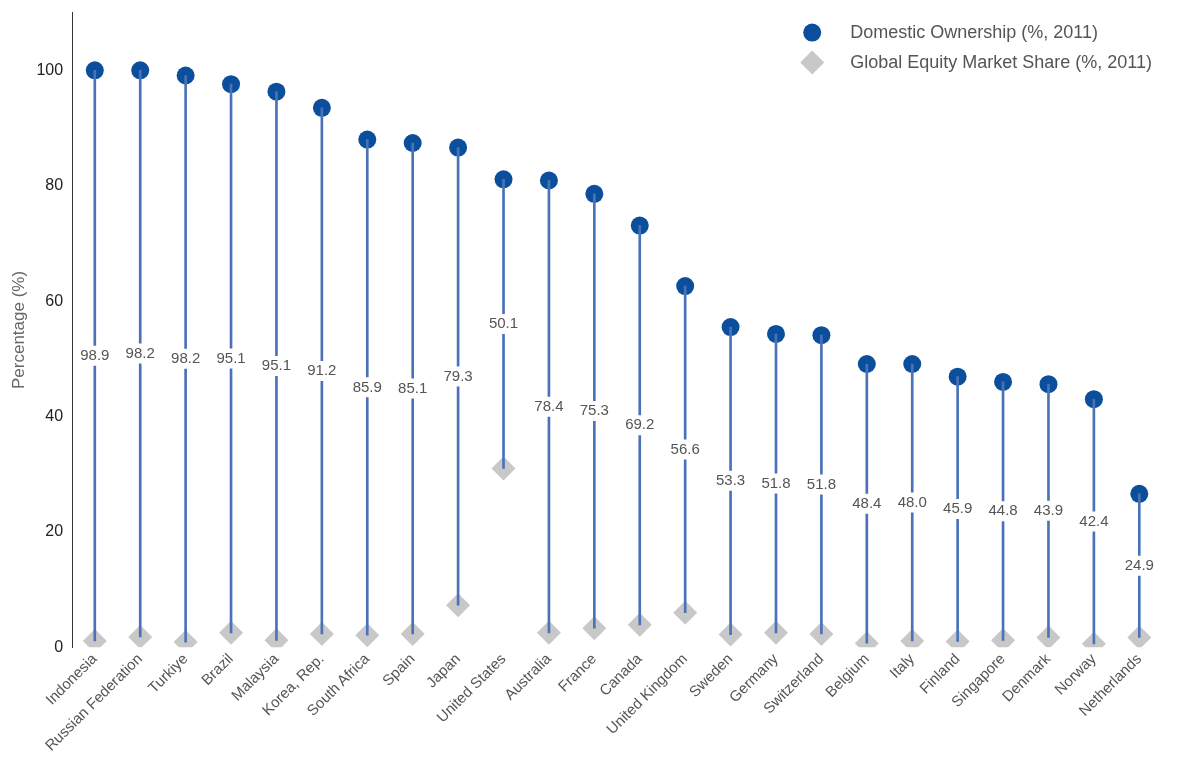 The height and width of the screenshot is (758, 1192). What do you see at coordinates (322, 370) in the screenshot?
I see `data-label: 91.2` at bounding box center [322, 370].